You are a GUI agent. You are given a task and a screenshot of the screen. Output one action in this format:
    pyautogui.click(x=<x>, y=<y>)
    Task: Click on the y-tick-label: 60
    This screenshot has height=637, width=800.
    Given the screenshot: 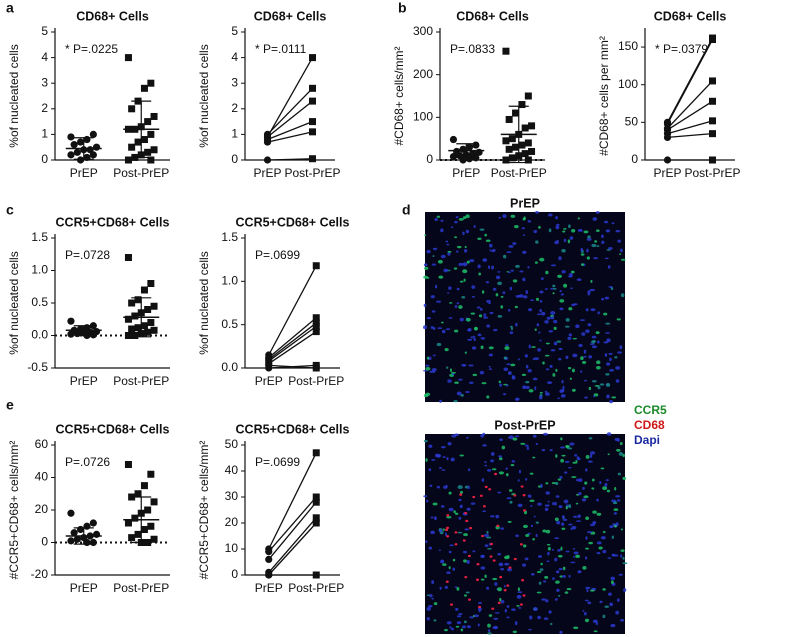 What is the action you would take?
    pyautogui.click(x=42, y=444)
    